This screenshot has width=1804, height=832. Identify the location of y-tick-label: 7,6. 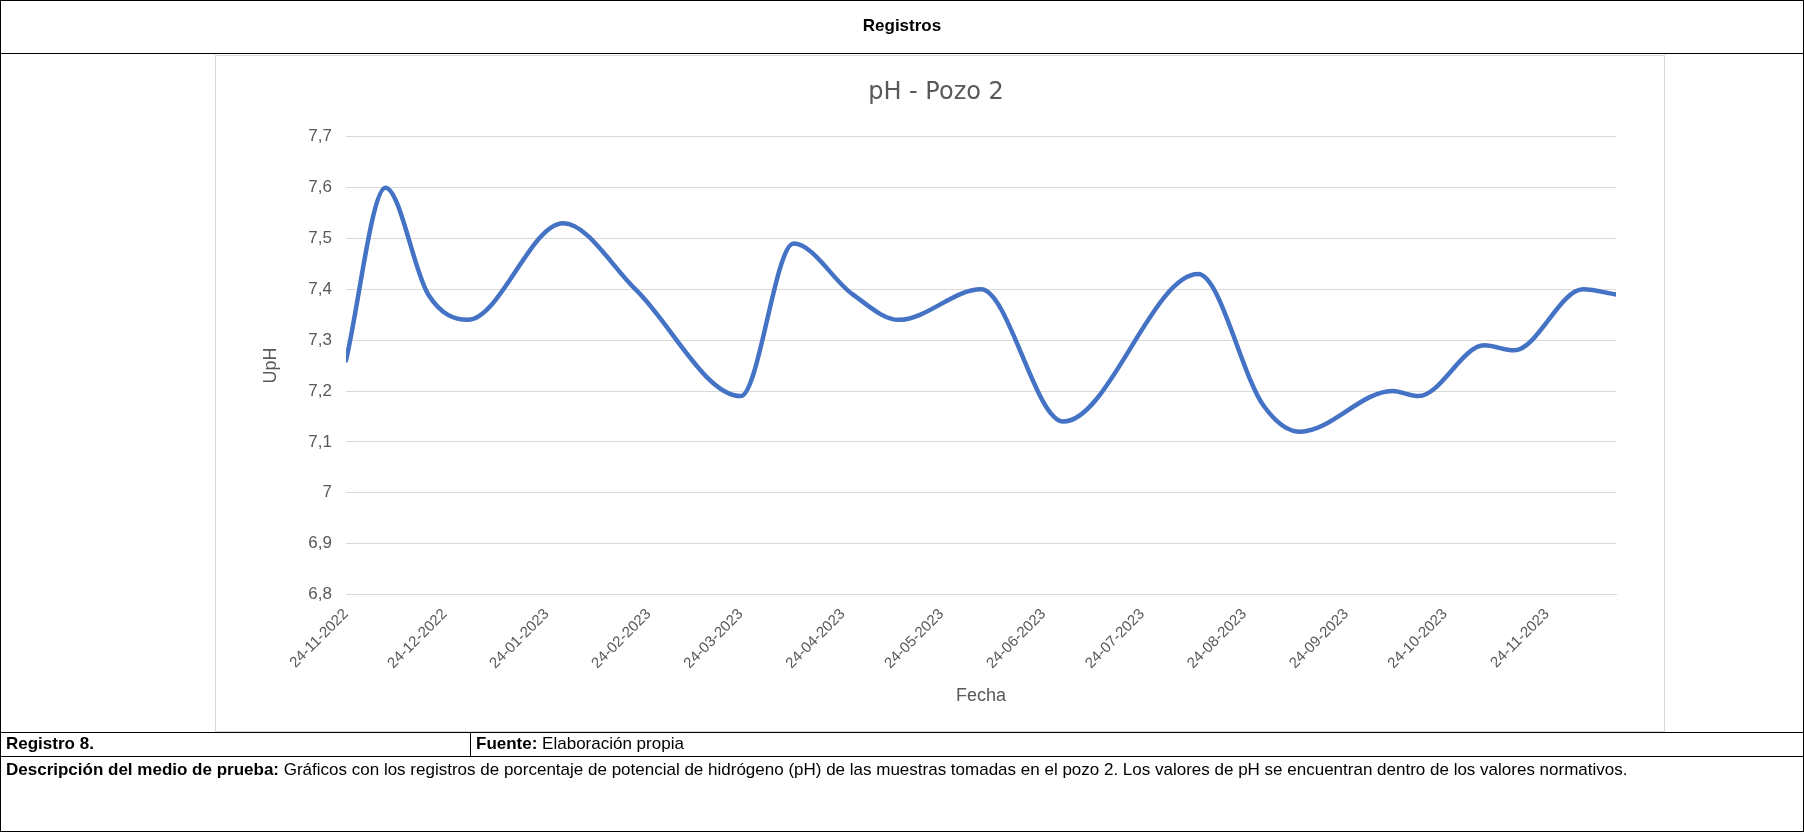
(320, 187).